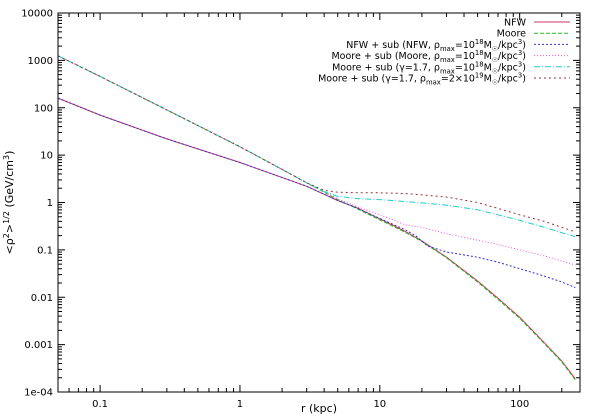 The height and width of the screenshot is (420, 600). Describe the element at coordinates (436, 45) in the screenshot. I see `legend-label-3: NFW + sub (NFW, ρmax=1018M☉/kpc3)` at that location.